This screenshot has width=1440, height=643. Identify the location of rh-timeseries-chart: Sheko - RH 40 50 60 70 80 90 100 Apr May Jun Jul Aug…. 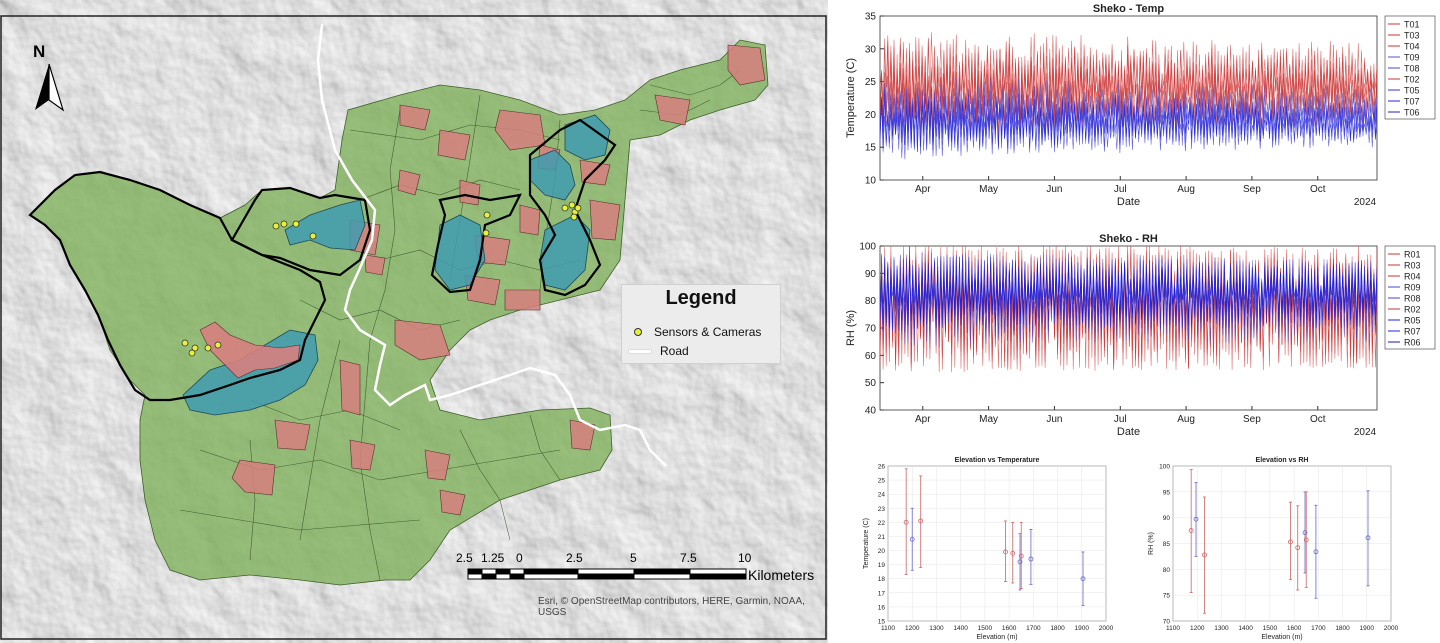
(1140, 335).